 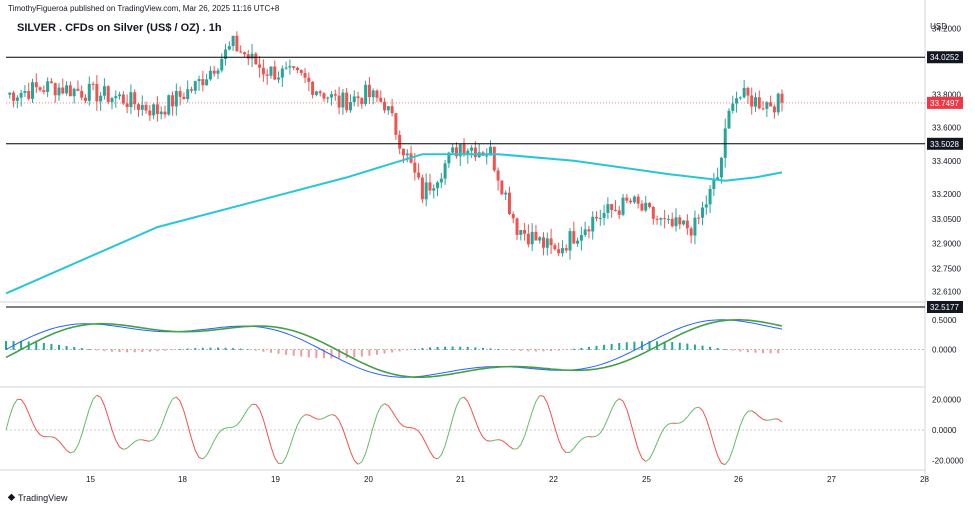 What do you see at coordinates (945, 102) in the screenshot?
I see `current-price-label-bg` at bounding box center [945, 102].